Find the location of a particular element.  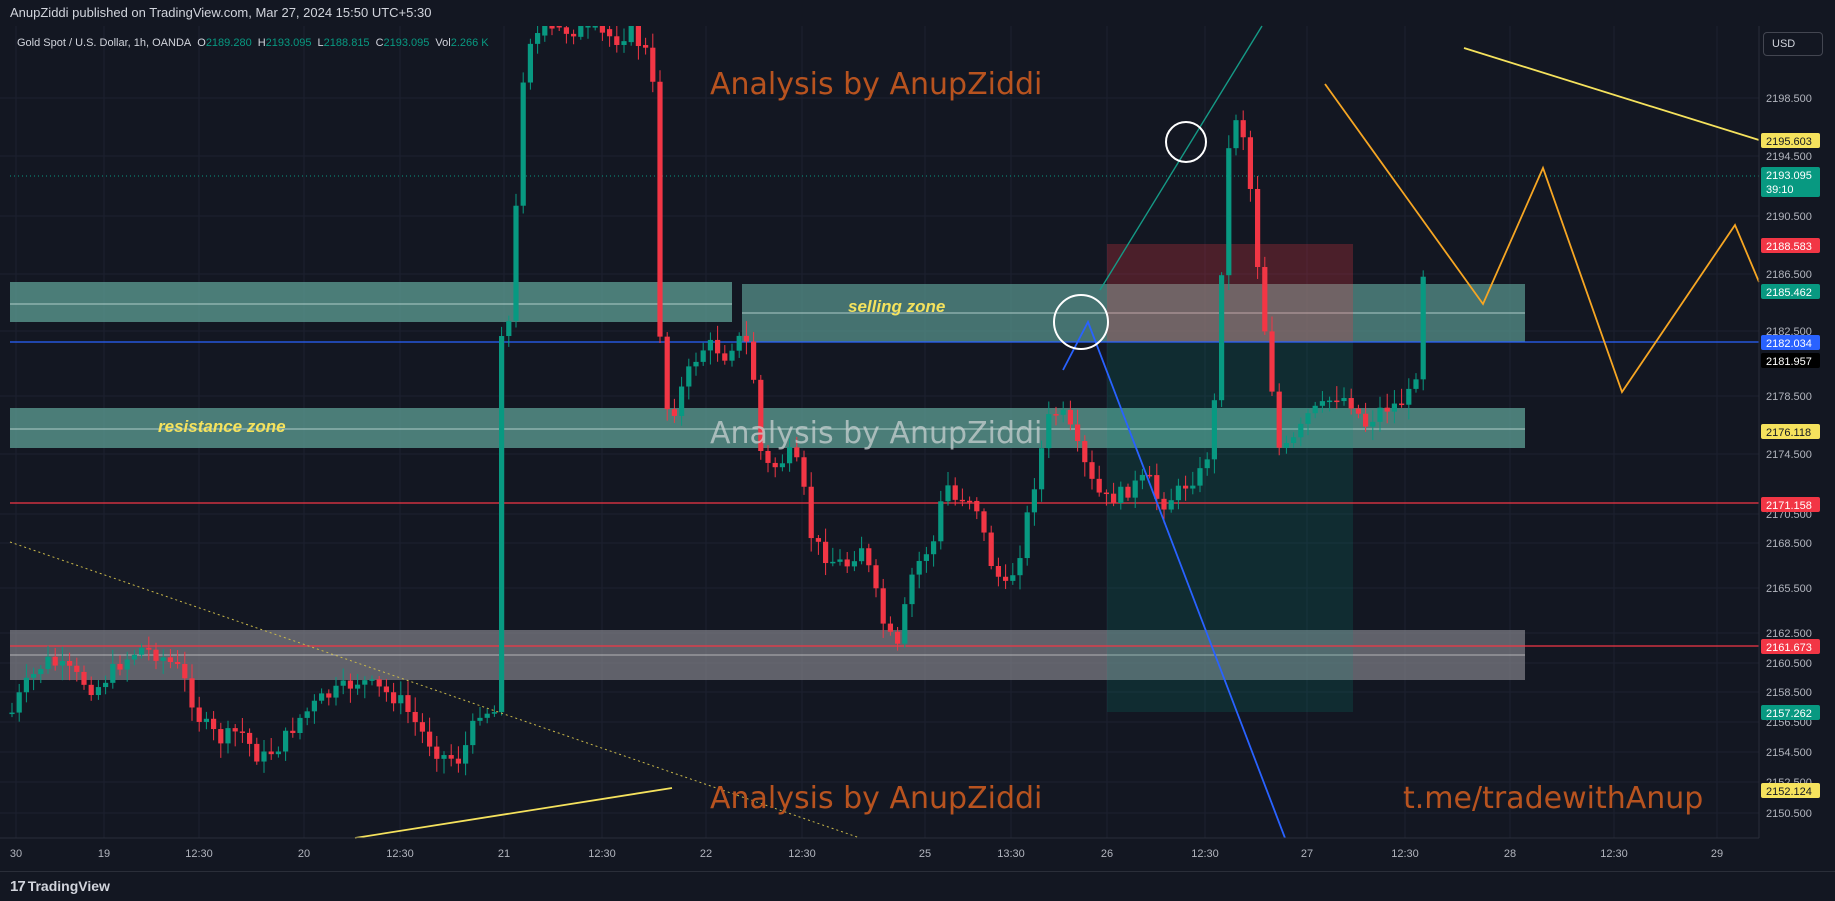

price-label: 2193.095 is located at coordinates (1789, 176).